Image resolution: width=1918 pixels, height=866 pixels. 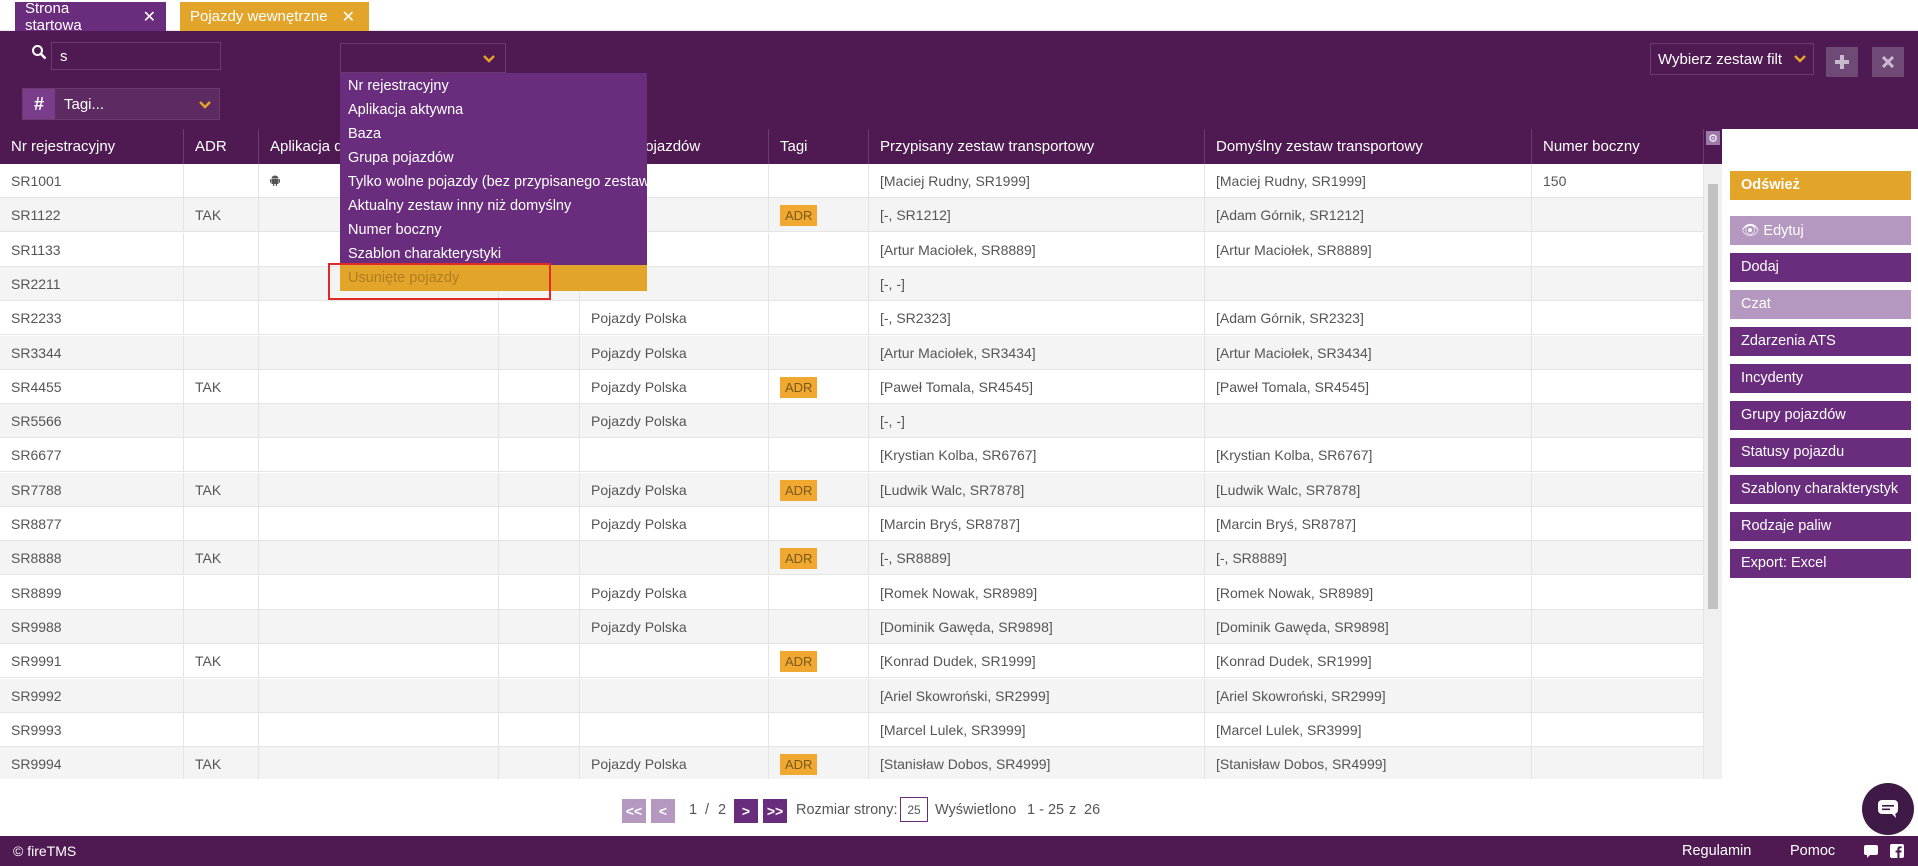 What do you see at coordinates (775, 811) in the screenshot?
I see `last-page-button: >>` at bounding box center [775, 811].